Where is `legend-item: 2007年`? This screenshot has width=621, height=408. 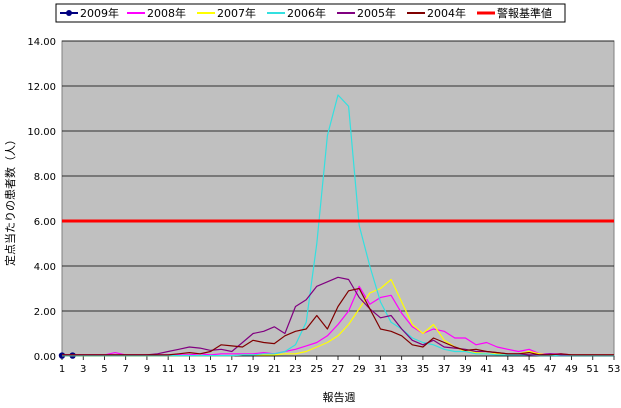
legend-item: 2007年 is located at coordinates (226, 13).